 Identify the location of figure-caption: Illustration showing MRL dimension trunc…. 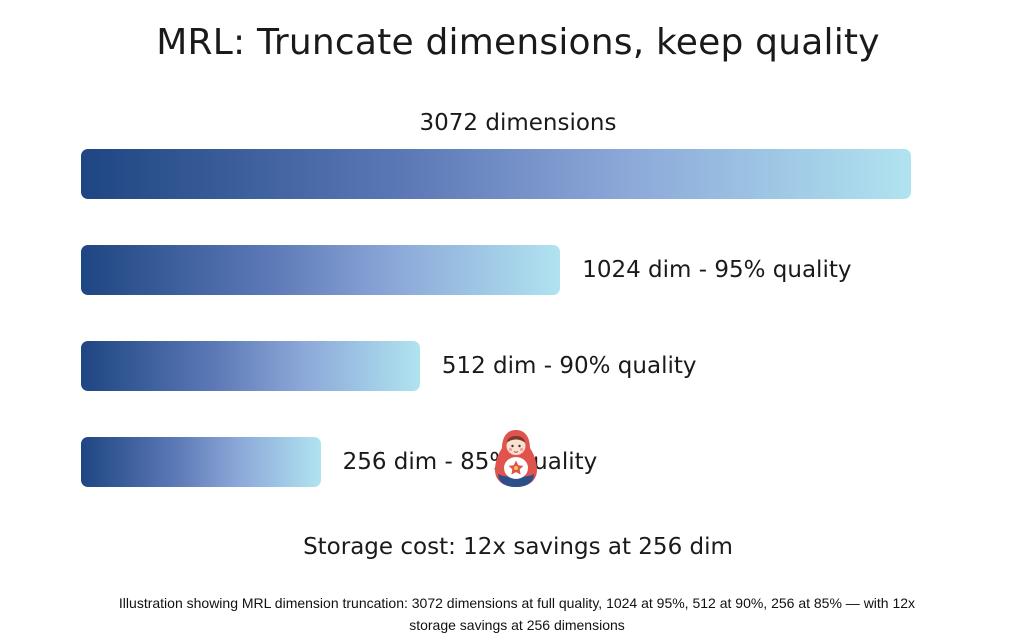
(517, 614).